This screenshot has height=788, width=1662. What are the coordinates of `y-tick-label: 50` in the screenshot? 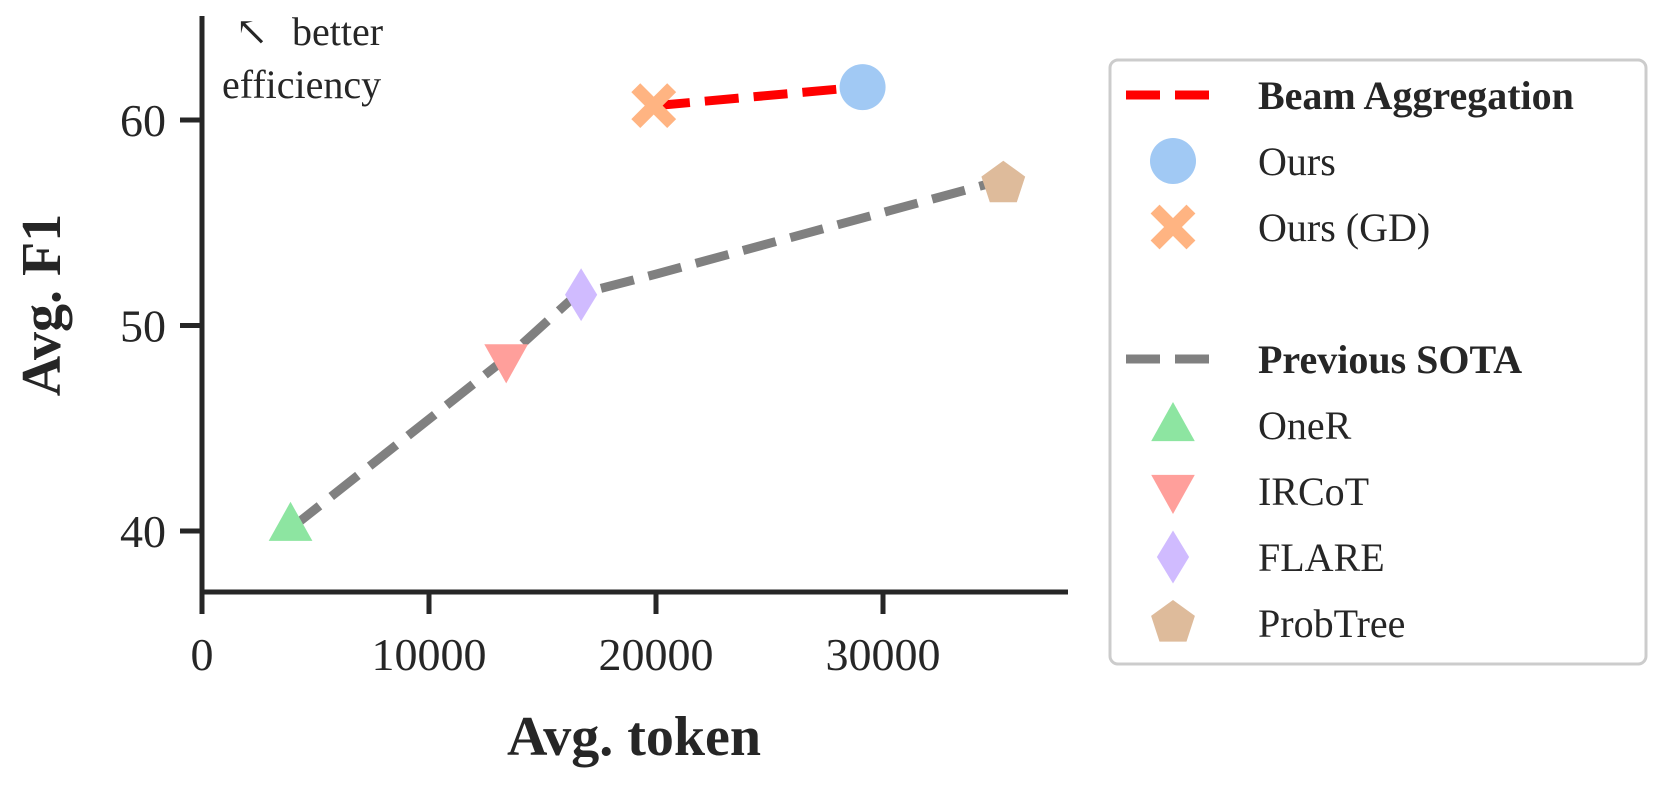 It's located at (143, 326).